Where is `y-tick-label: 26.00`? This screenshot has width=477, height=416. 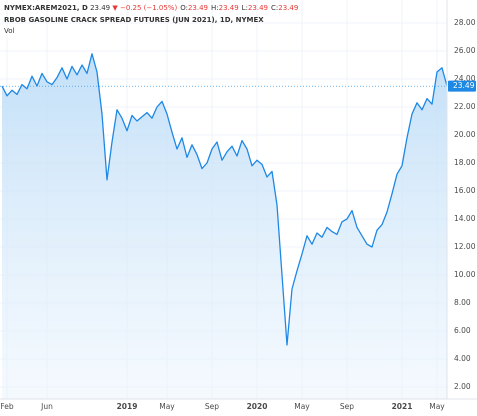 y-tick-label: 26.00 is located at coordinates (465, 50).